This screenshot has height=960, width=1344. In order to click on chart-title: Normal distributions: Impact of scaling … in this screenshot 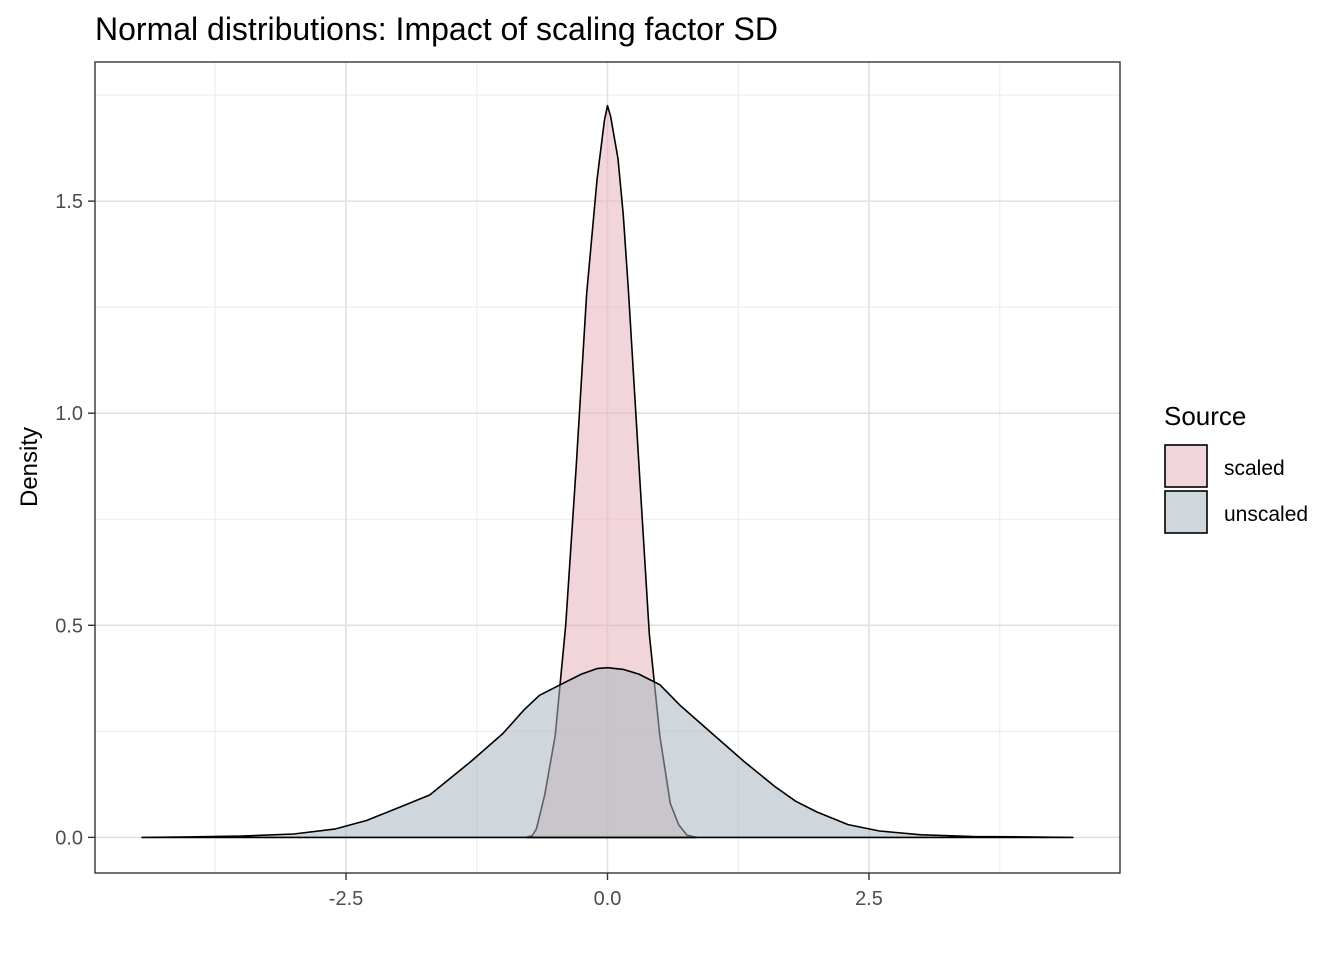, I will do `click(436, 29)`.